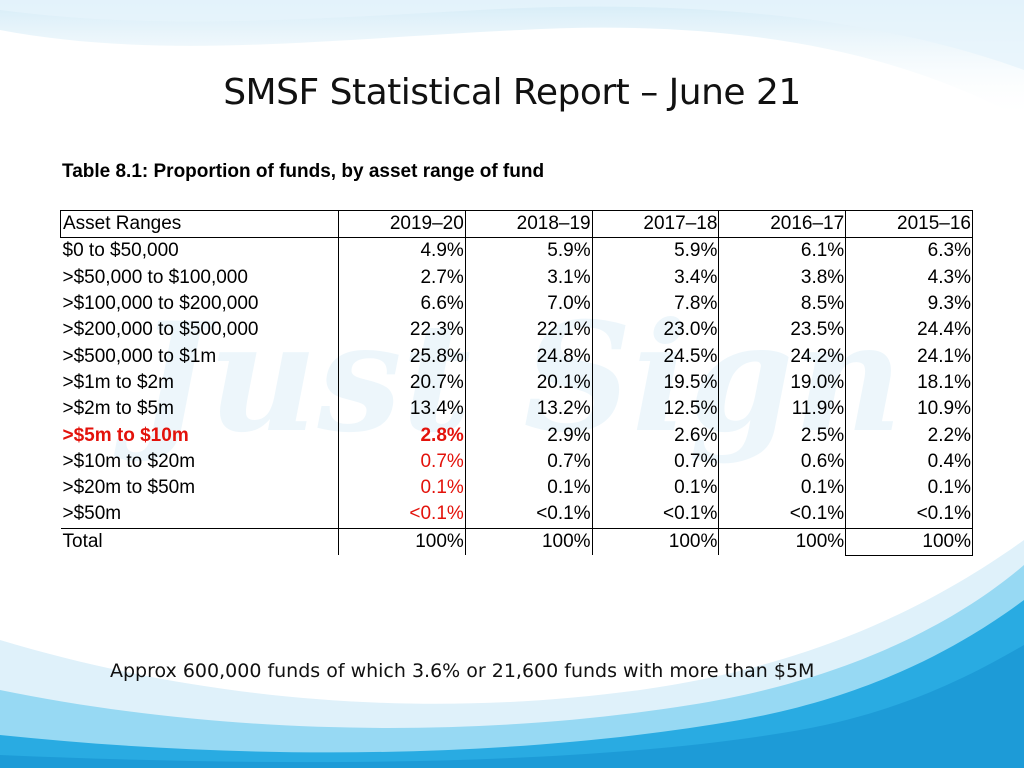 The width and height of the screenshot is (1024, 768). Describe the element at coordinates (402, 409) in the screenshot. I see `cell-value: 13.4%` at that location.